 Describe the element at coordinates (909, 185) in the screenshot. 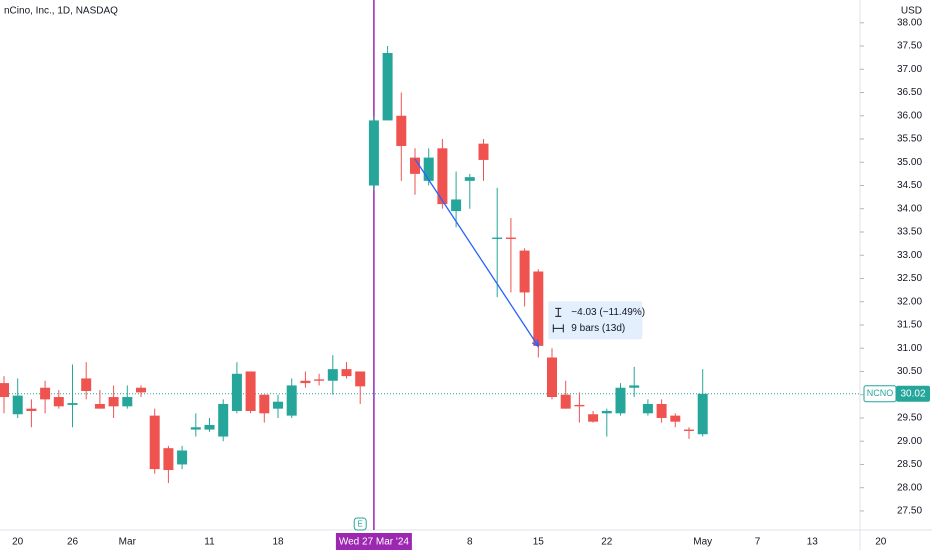

I see `y-tick-label: 34.50` at that location.